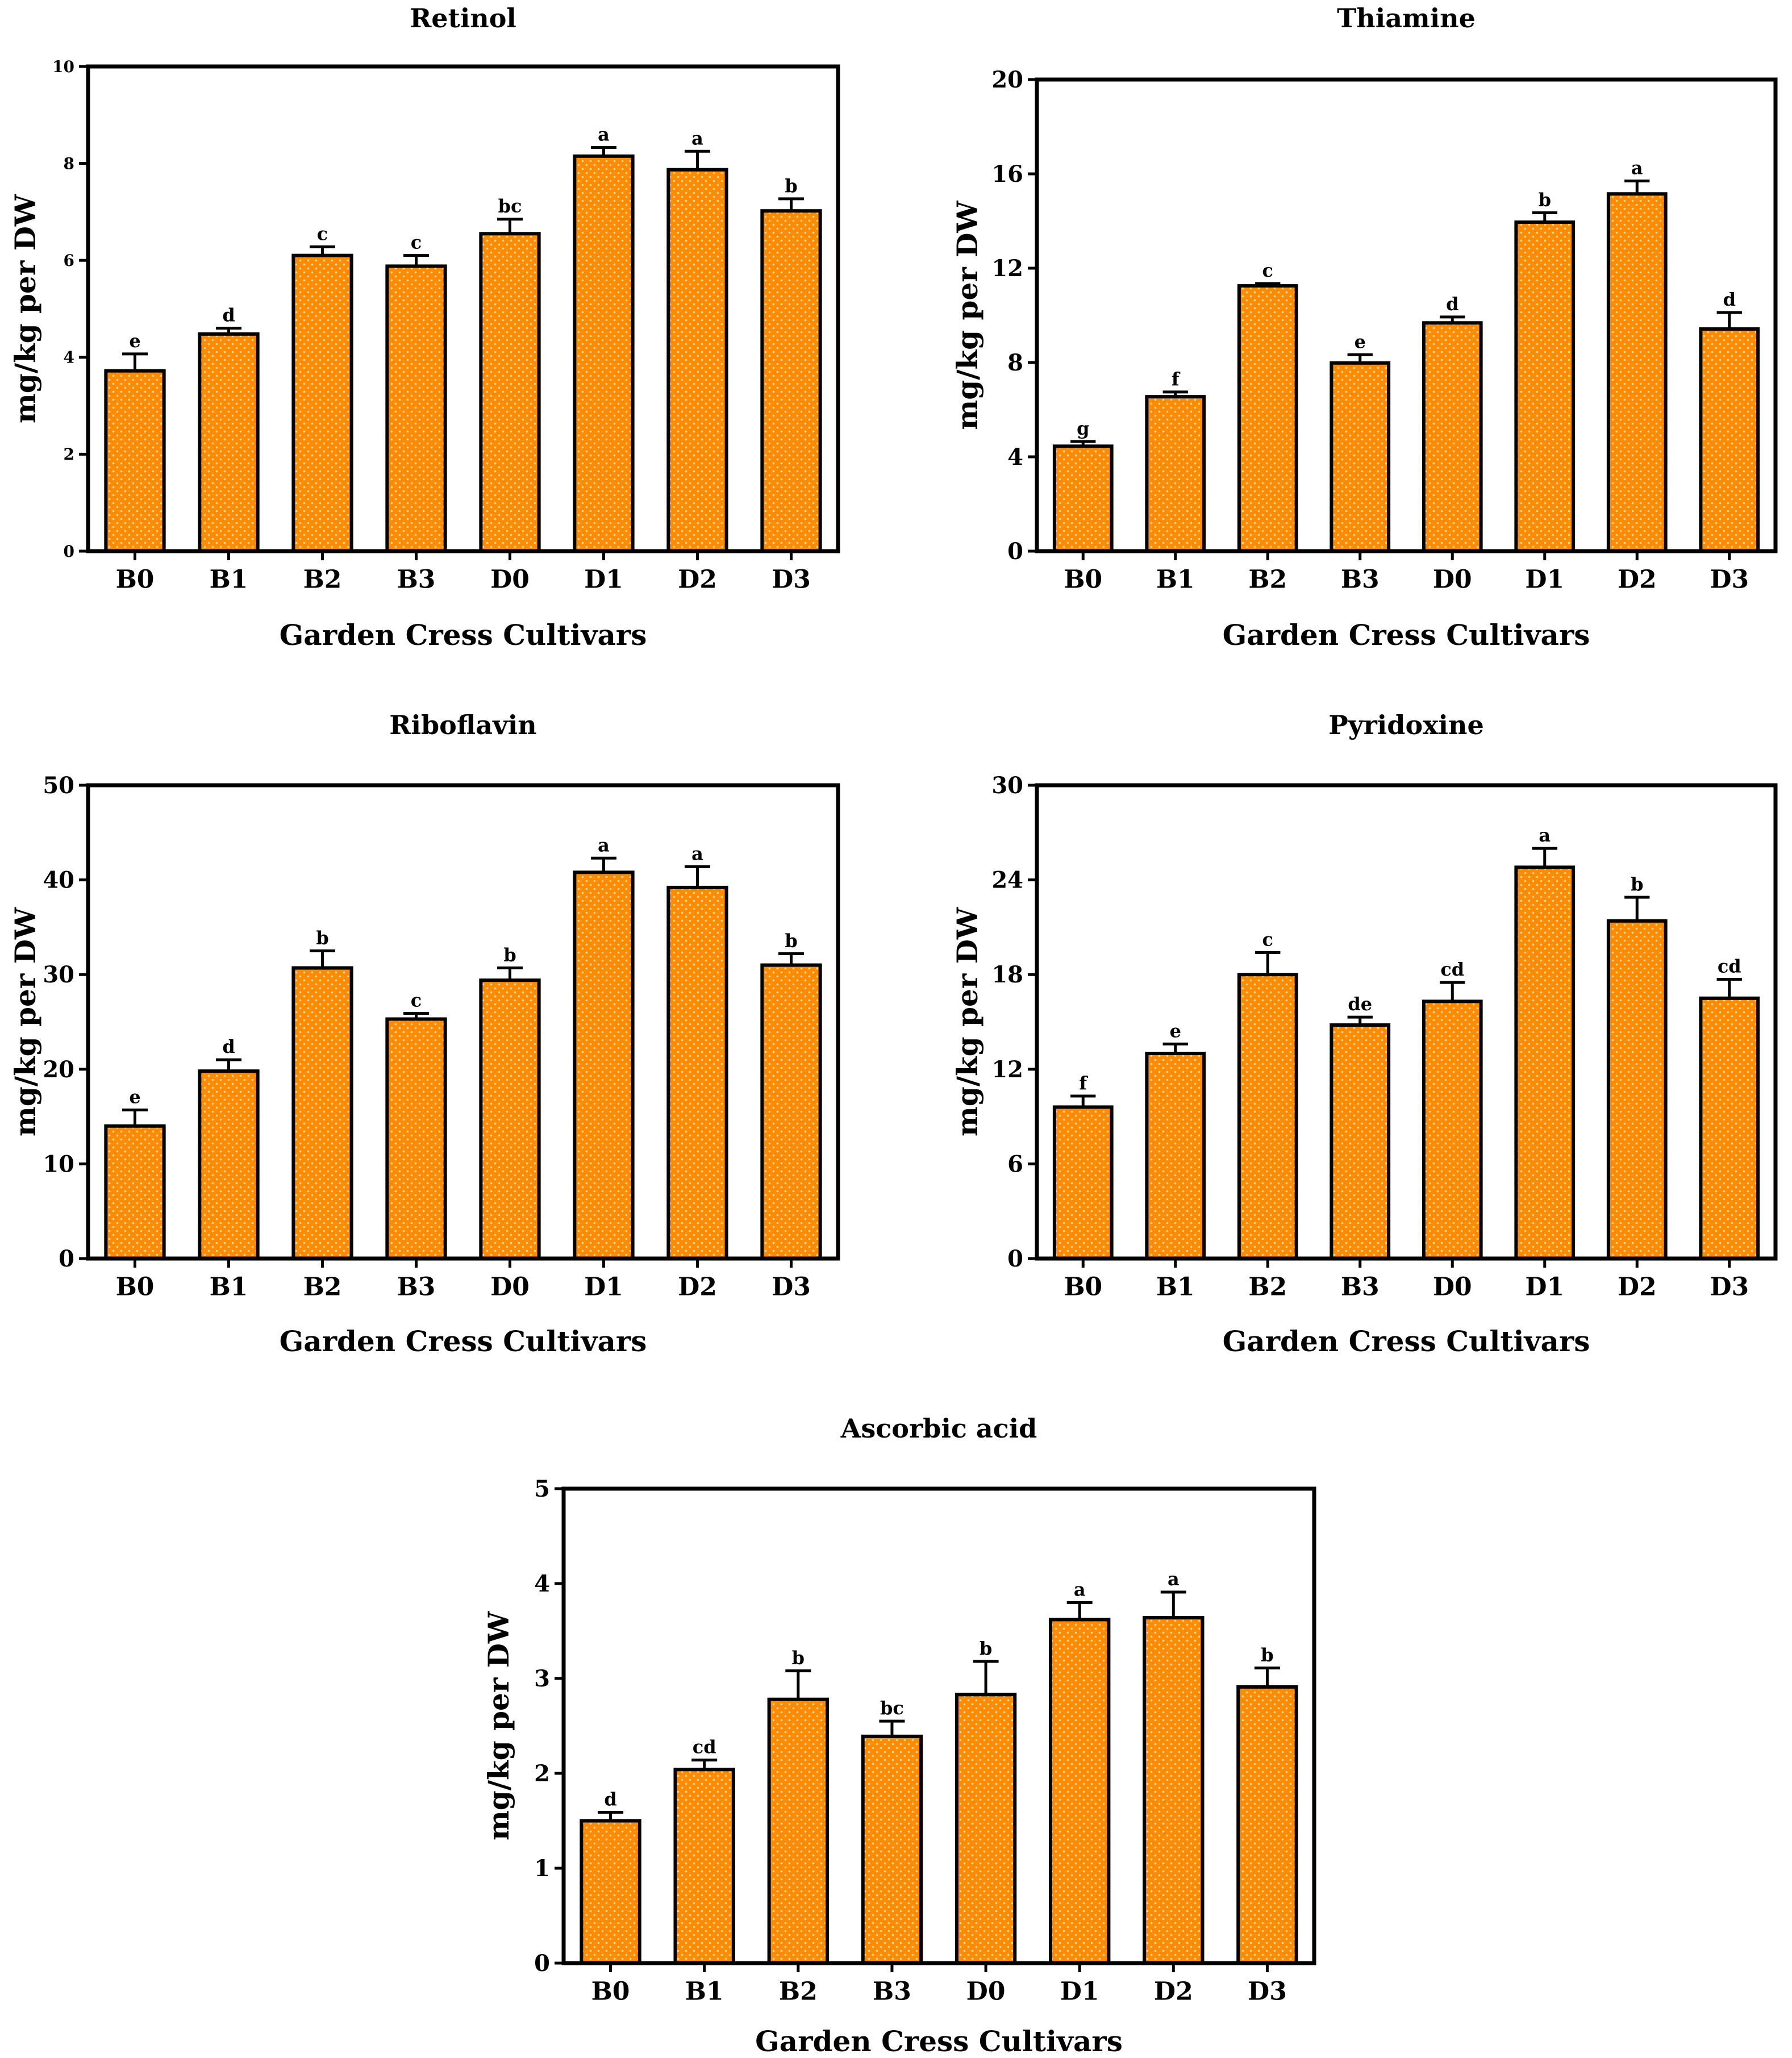 This screenshot has width=1792, height=2058. I want to click on y-tick-label: 20, so click(58, 1069).